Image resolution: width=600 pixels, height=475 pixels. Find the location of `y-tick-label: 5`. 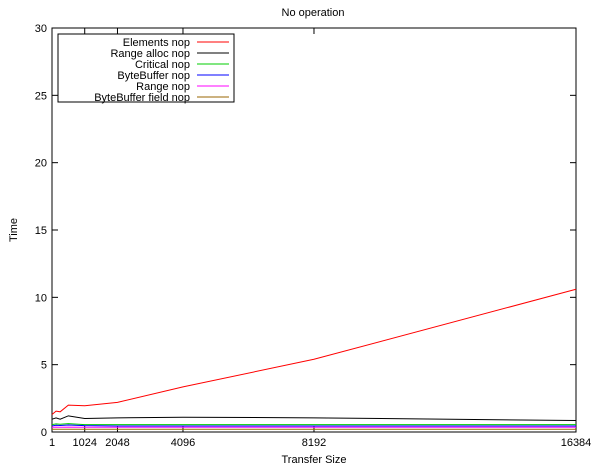

y-tick-label: 5 is located at coordinates (44, 366).